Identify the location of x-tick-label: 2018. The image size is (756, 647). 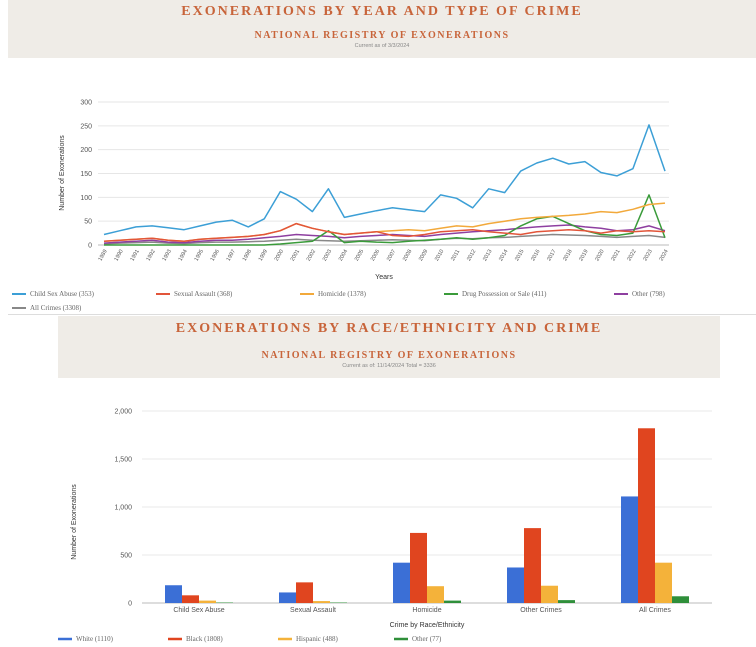
(567, 256).